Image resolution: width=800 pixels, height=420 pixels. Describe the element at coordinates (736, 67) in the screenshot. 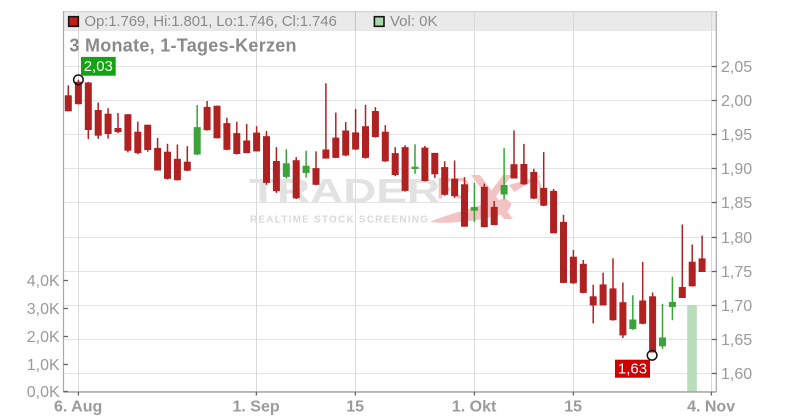

I see `svg-text: 2,05` at that location.